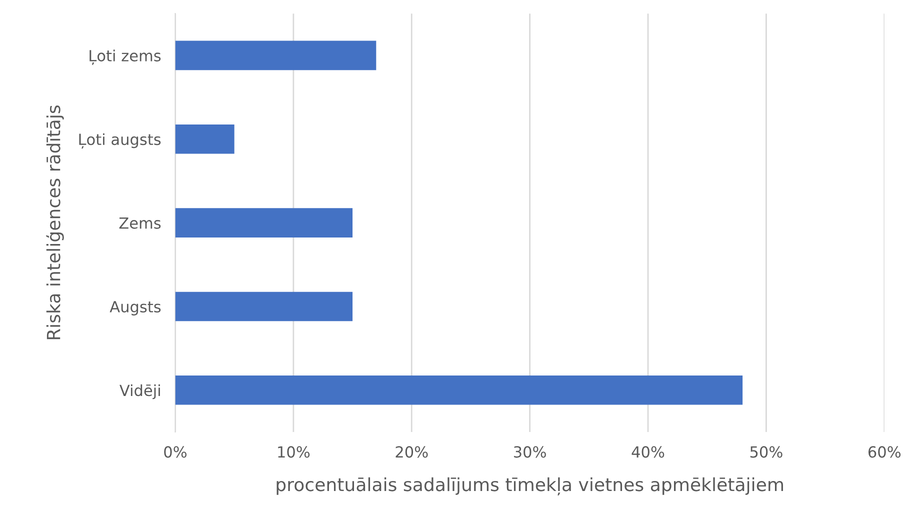  I want to click on x-tick-label: 10%, so click(294, 452).